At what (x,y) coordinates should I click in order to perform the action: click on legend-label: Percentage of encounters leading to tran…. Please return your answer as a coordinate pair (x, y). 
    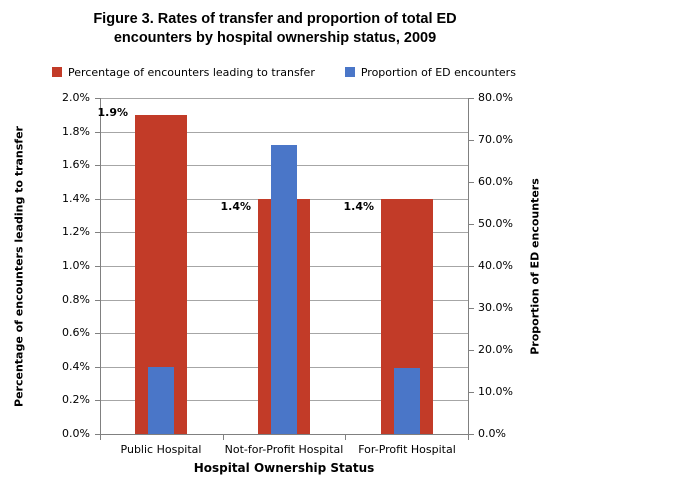
    Looking at the image, I should click on (191, 72).